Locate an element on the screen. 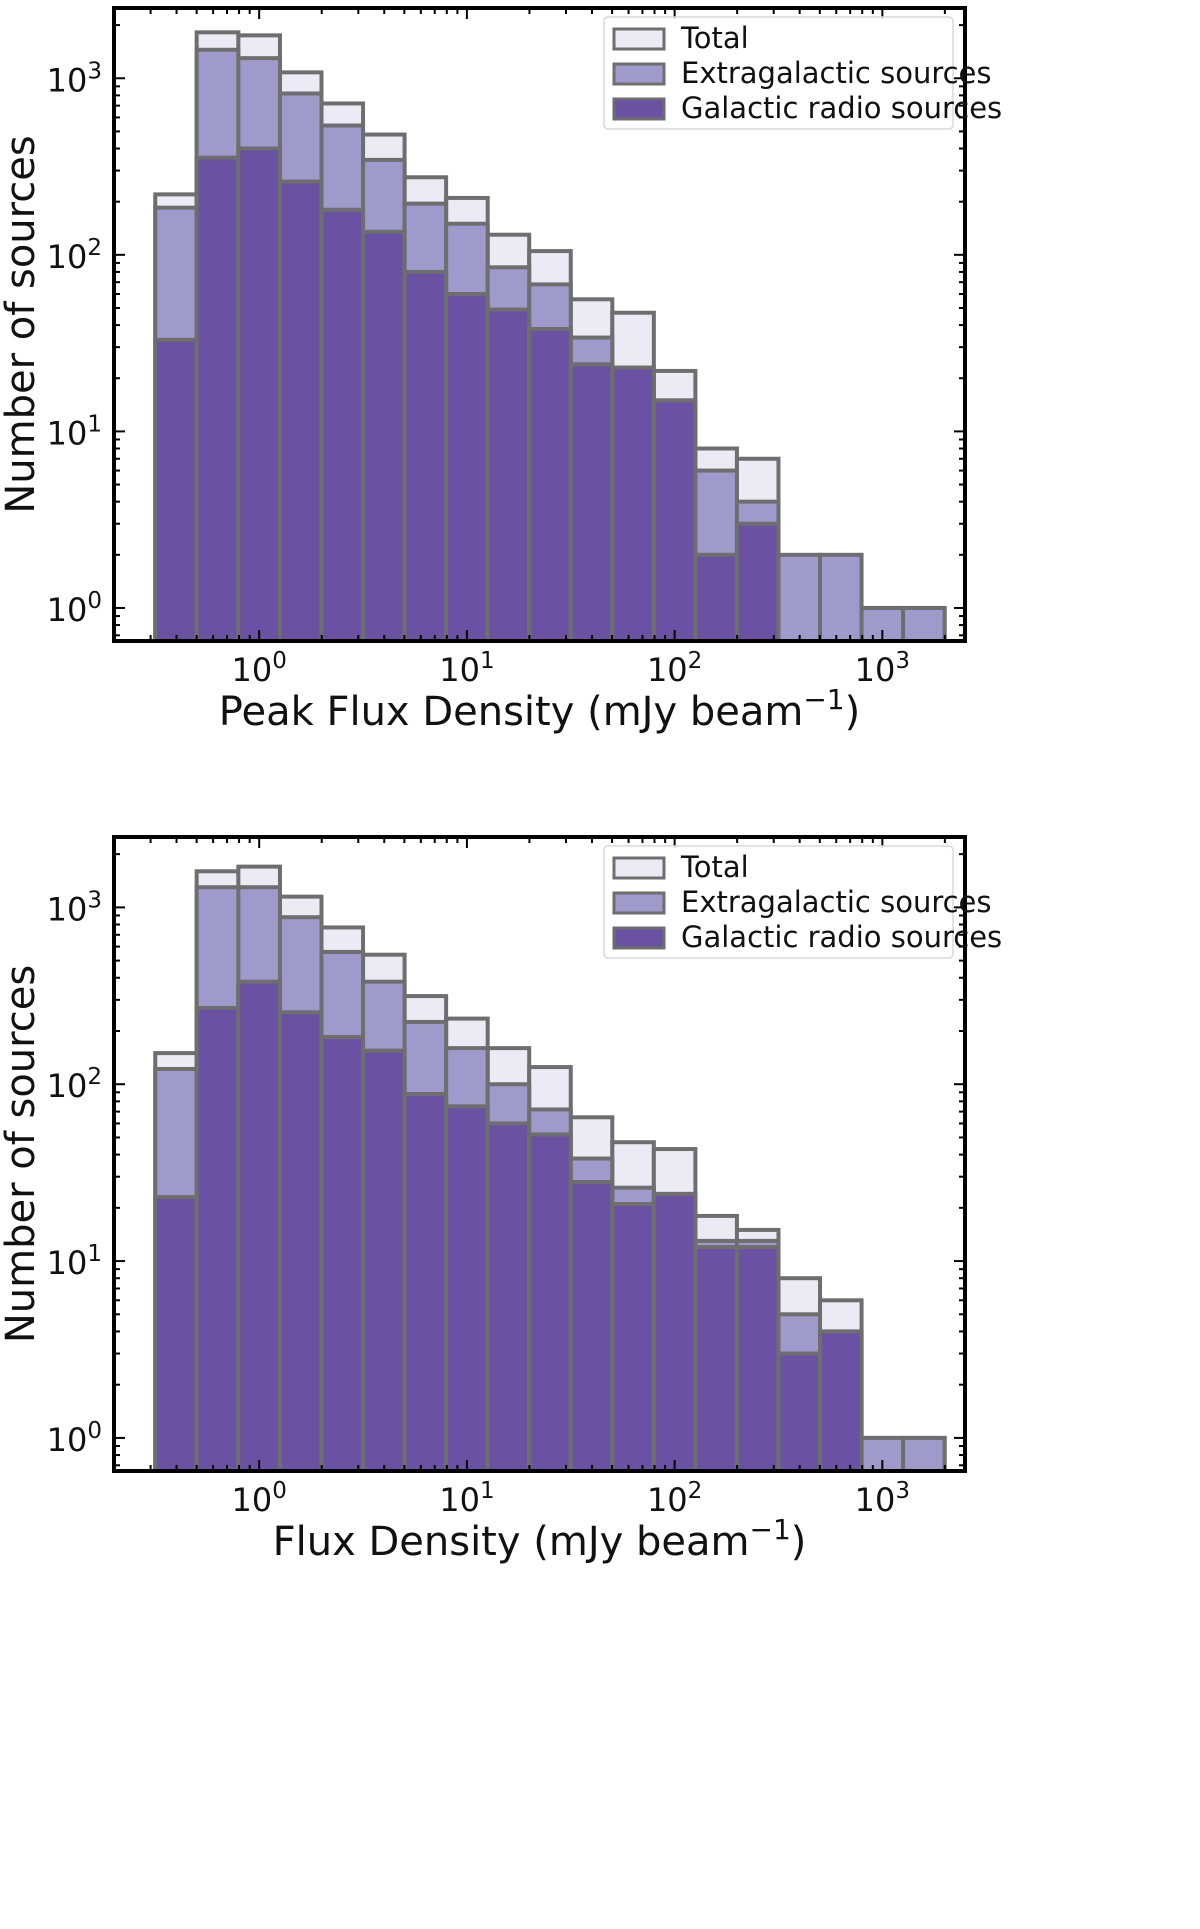 The height and width of the screenshot is (1929, 1200). x-axis-label: Peak Flux Density (mJy beam−1) is located at coordinates (539, 709).